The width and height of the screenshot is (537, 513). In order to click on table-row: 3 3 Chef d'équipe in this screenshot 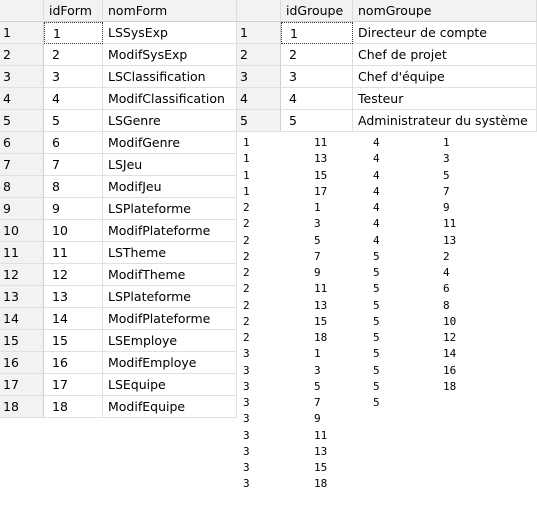, I will do `click(387, 77)`.